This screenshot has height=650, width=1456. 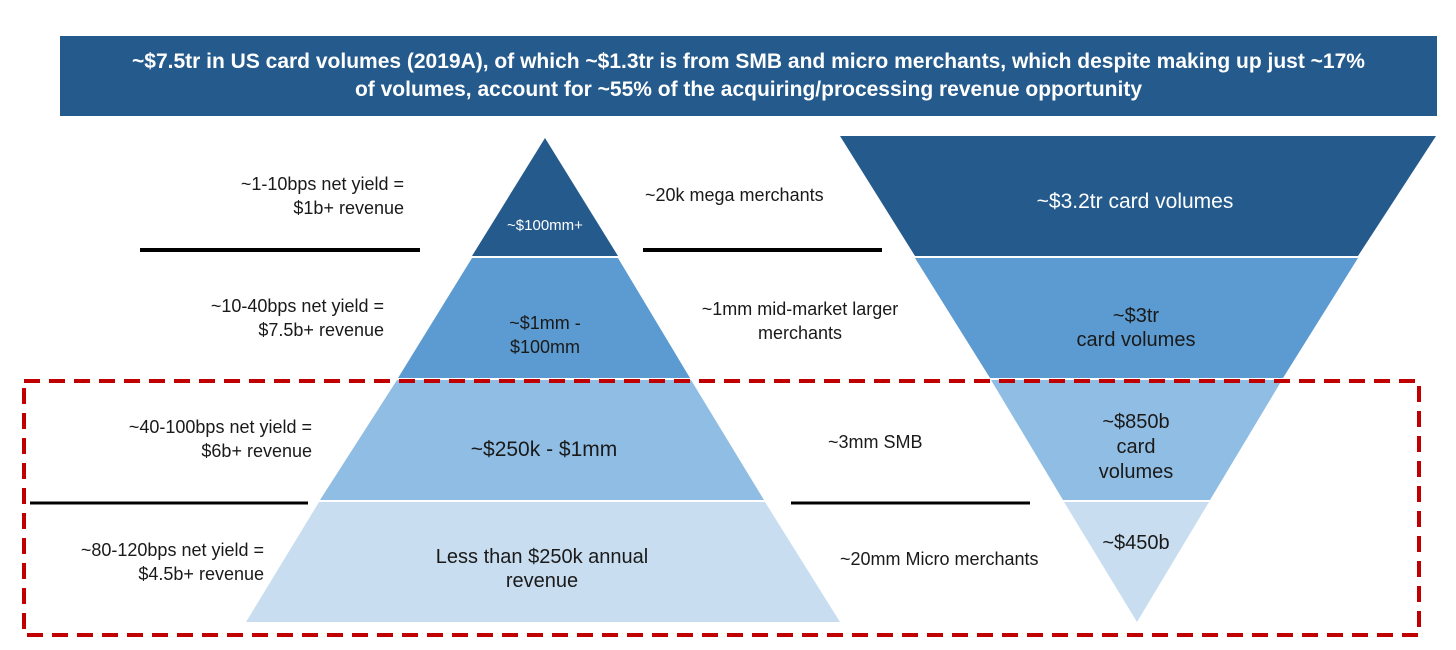 I want to click on pyramid-label-mega: ~$100mm+, so click(x=545, y=226).